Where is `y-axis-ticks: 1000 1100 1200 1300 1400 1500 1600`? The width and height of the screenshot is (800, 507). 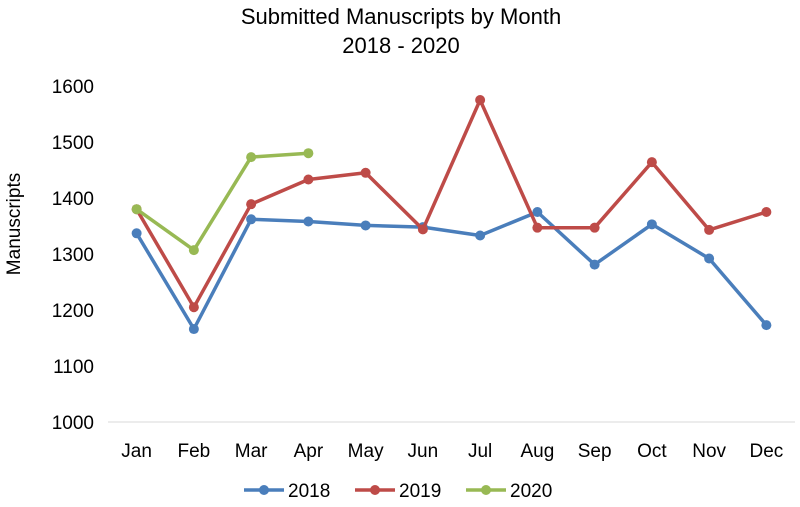 y-axis-ticks: 1000 1100 1200 1300 1400 1500 1600 is located at coordinates (73, 255).